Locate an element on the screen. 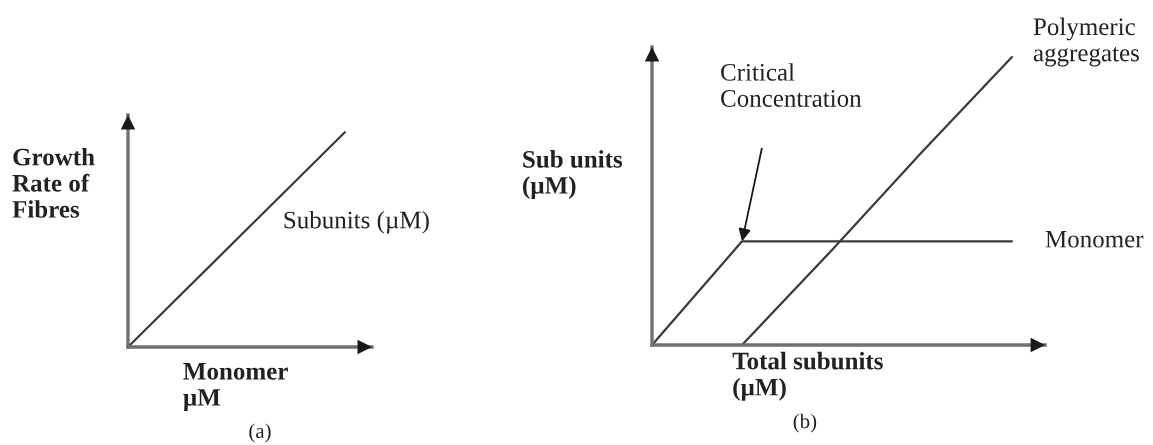  series-label: Polymeric aggregates is located at coordinates (1086, 42).